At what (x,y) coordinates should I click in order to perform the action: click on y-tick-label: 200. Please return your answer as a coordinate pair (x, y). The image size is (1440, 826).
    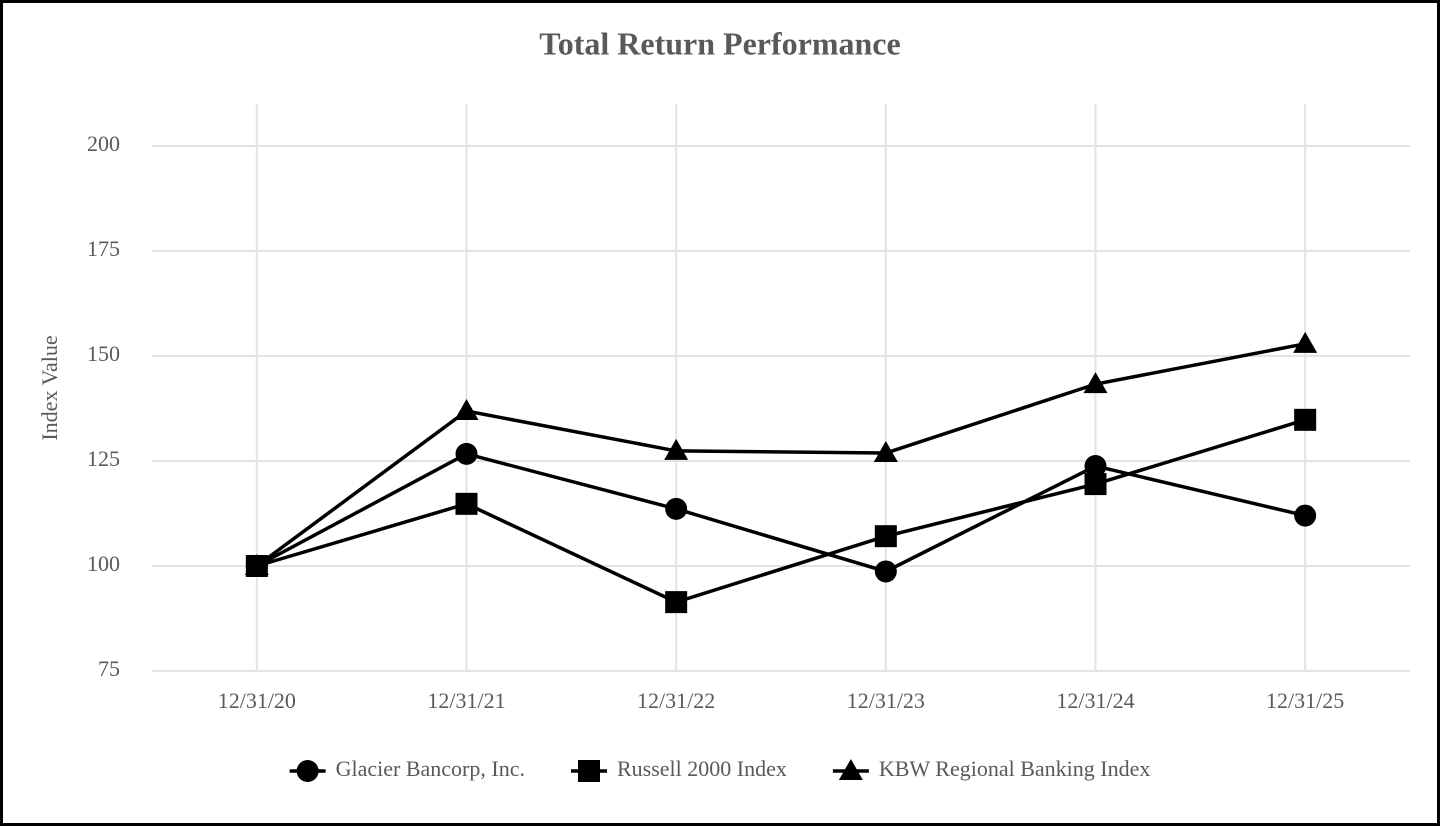
    Looking at the image, I should click on (103, 143).